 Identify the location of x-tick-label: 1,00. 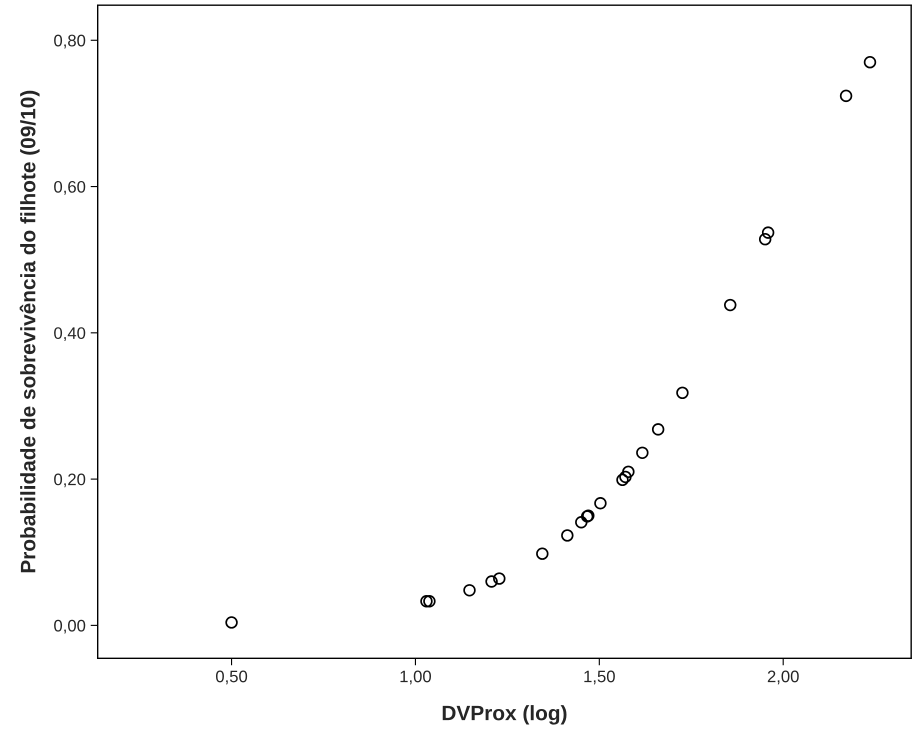
(416, 677).